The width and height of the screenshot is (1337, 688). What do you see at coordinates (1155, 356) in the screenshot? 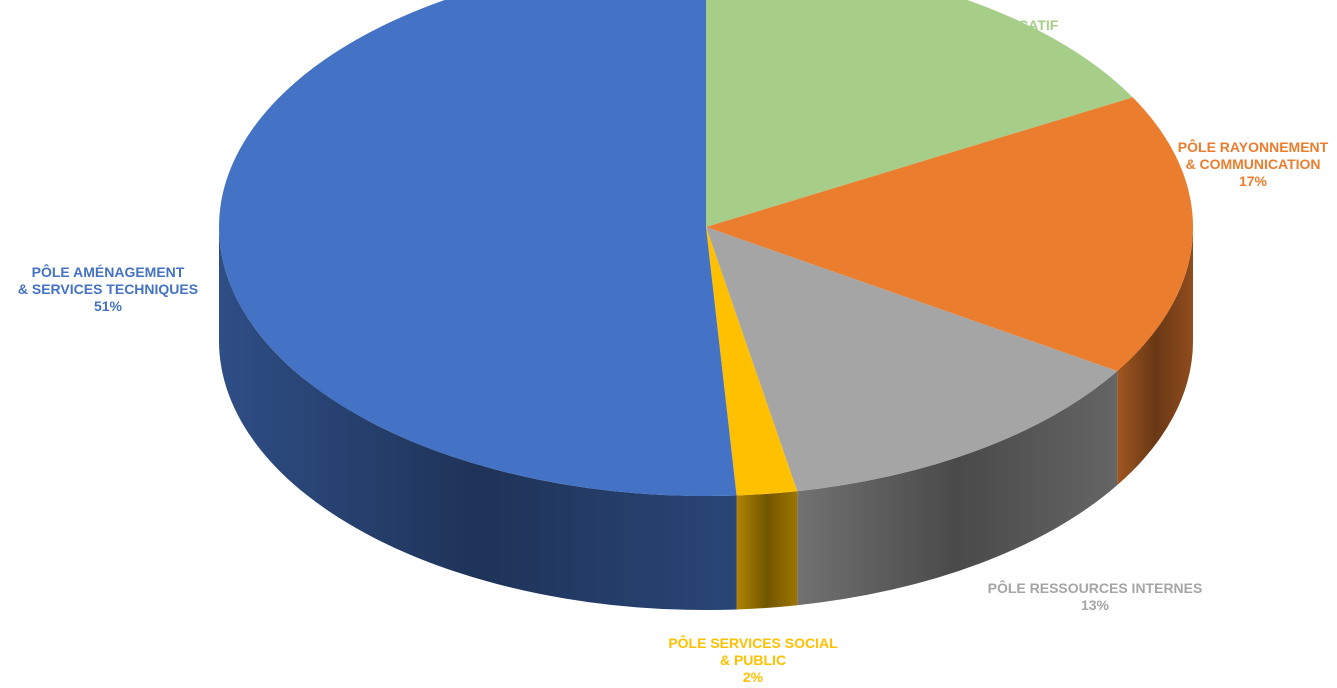
I see `slice-rayonnement-communication-wall-shade` at bounding box center [1155, 356].